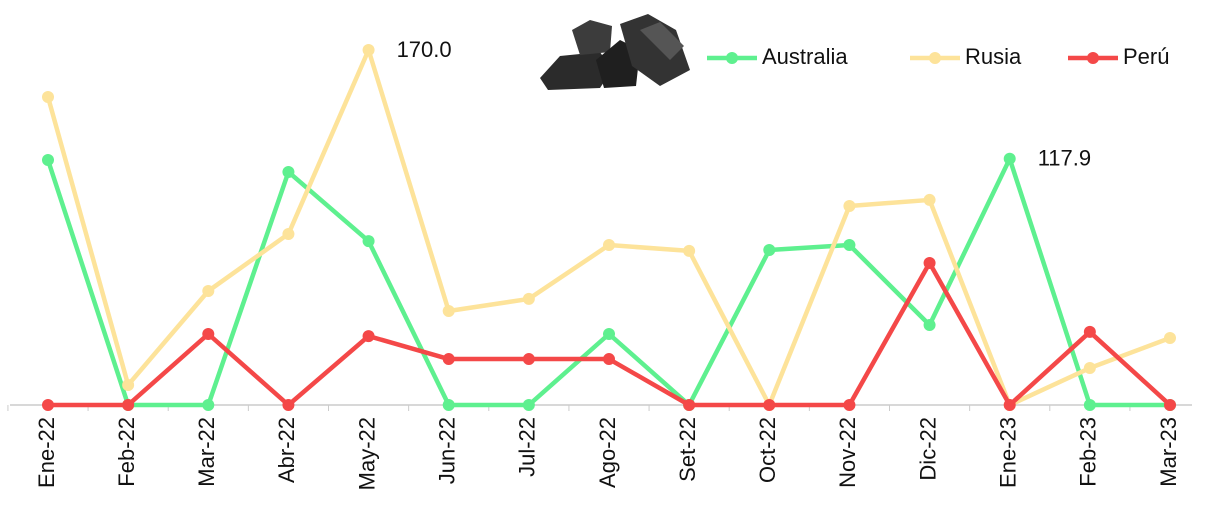  What do you see at coordinates (447, 450) in the screenshot?
I see `x-tick-label: Jun-22` at bounding box center [447, 450].